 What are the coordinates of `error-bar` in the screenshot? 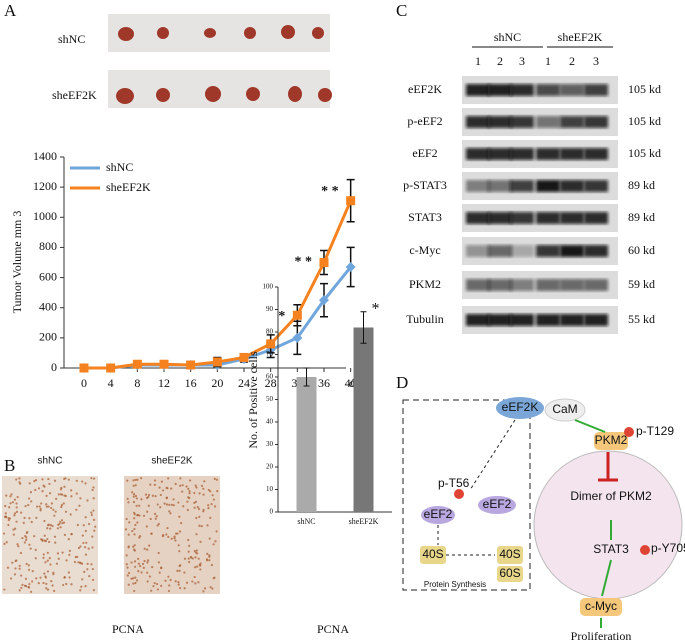 It's located at (306, 377).